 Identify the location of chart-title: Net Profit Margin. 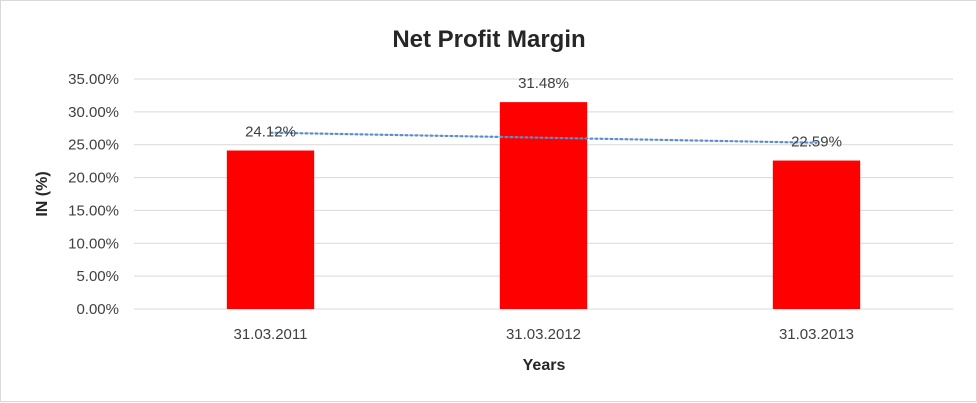
(488, 39).